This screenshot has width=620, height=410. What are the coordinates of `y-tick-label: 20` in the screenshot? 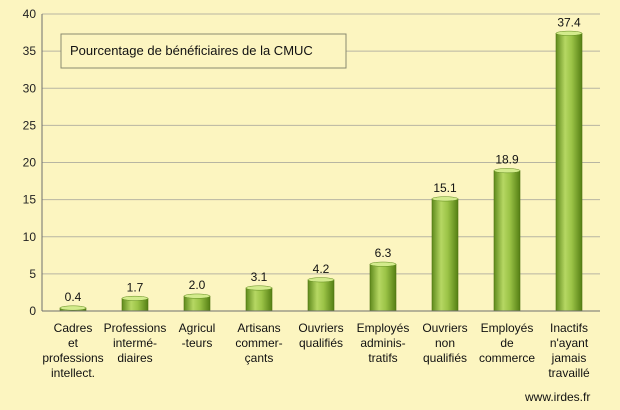 It's located at (30, 163).